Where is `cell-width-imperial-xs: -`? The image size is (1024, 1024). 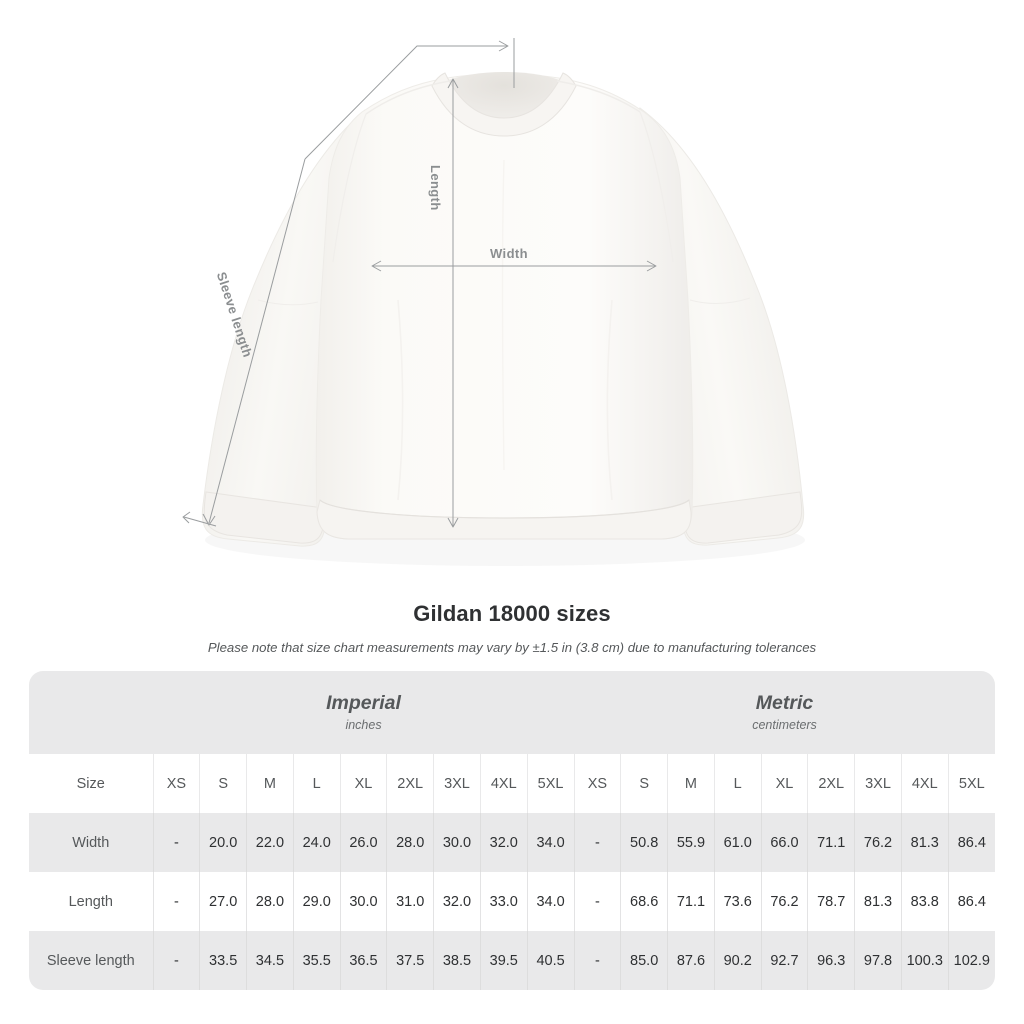
cell-width-imperial-xs: - is located at coordinates (176, 842).